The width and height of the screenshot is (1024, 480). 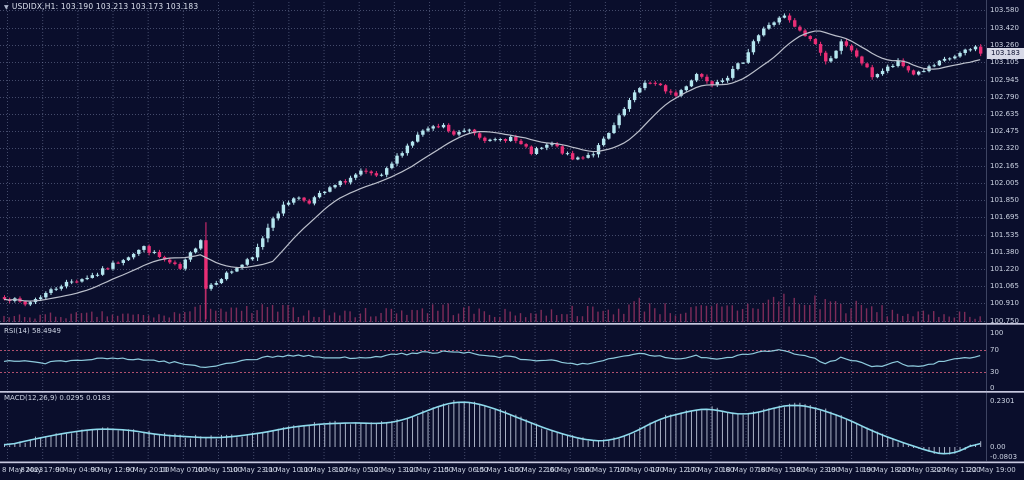 I want to click on time-axis-label: 22 May 19:00, so click(x=991, y=470).